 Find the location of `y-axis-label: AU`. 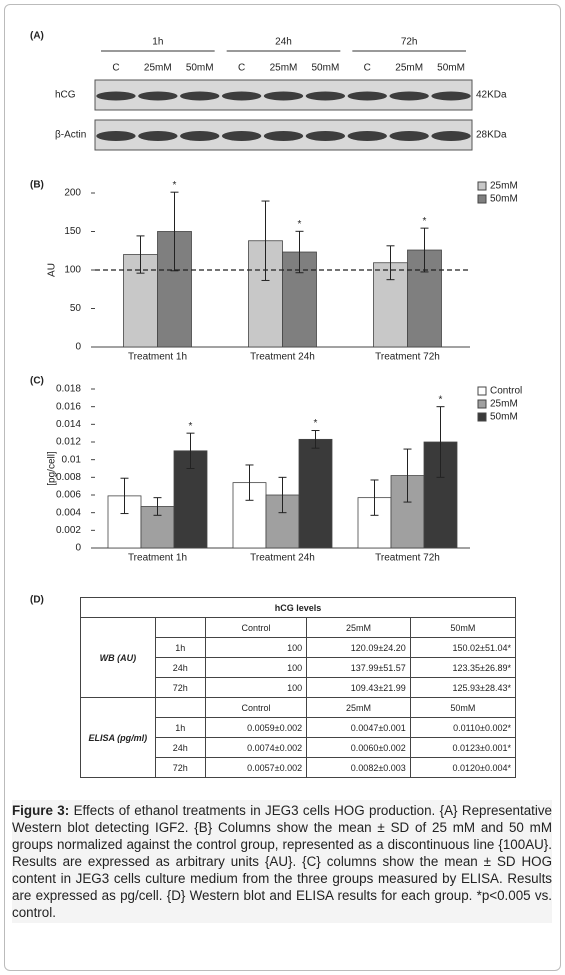

y-axis-label: AU is located at coordinates (52, 270).